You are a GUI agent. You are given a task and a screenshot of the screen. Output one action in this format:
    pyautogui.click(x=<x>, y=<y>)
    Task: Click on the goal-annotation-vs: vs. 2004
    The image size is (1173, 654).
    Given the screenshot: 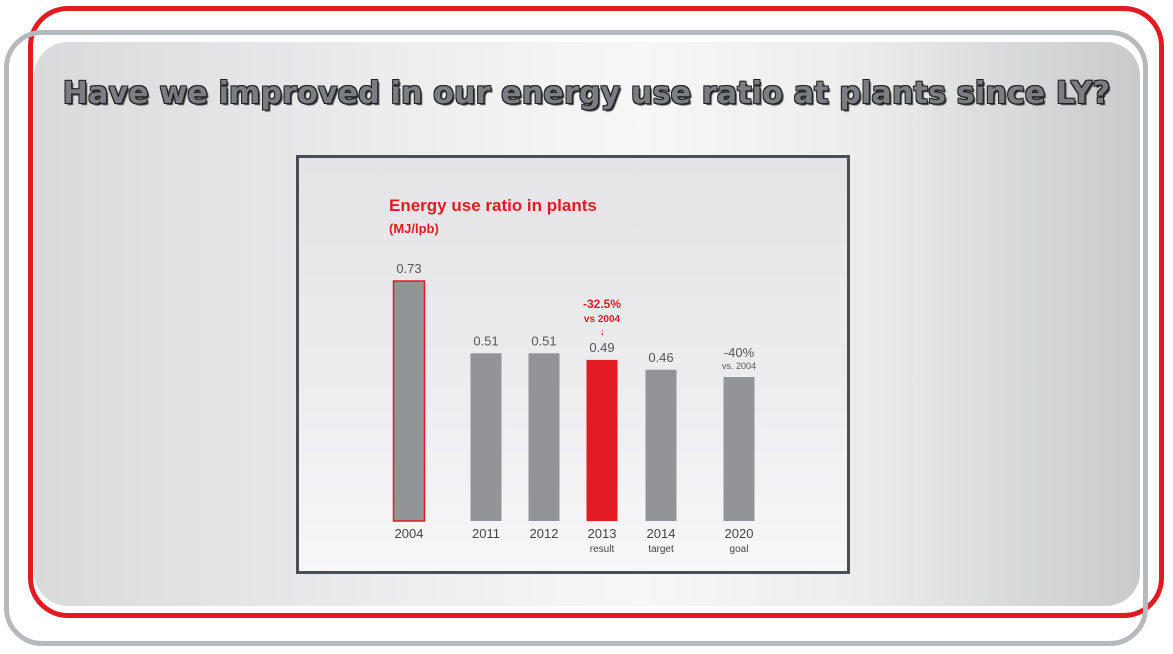 What is the action you would take?
    pyautogui.click(x=739, y=366)
    